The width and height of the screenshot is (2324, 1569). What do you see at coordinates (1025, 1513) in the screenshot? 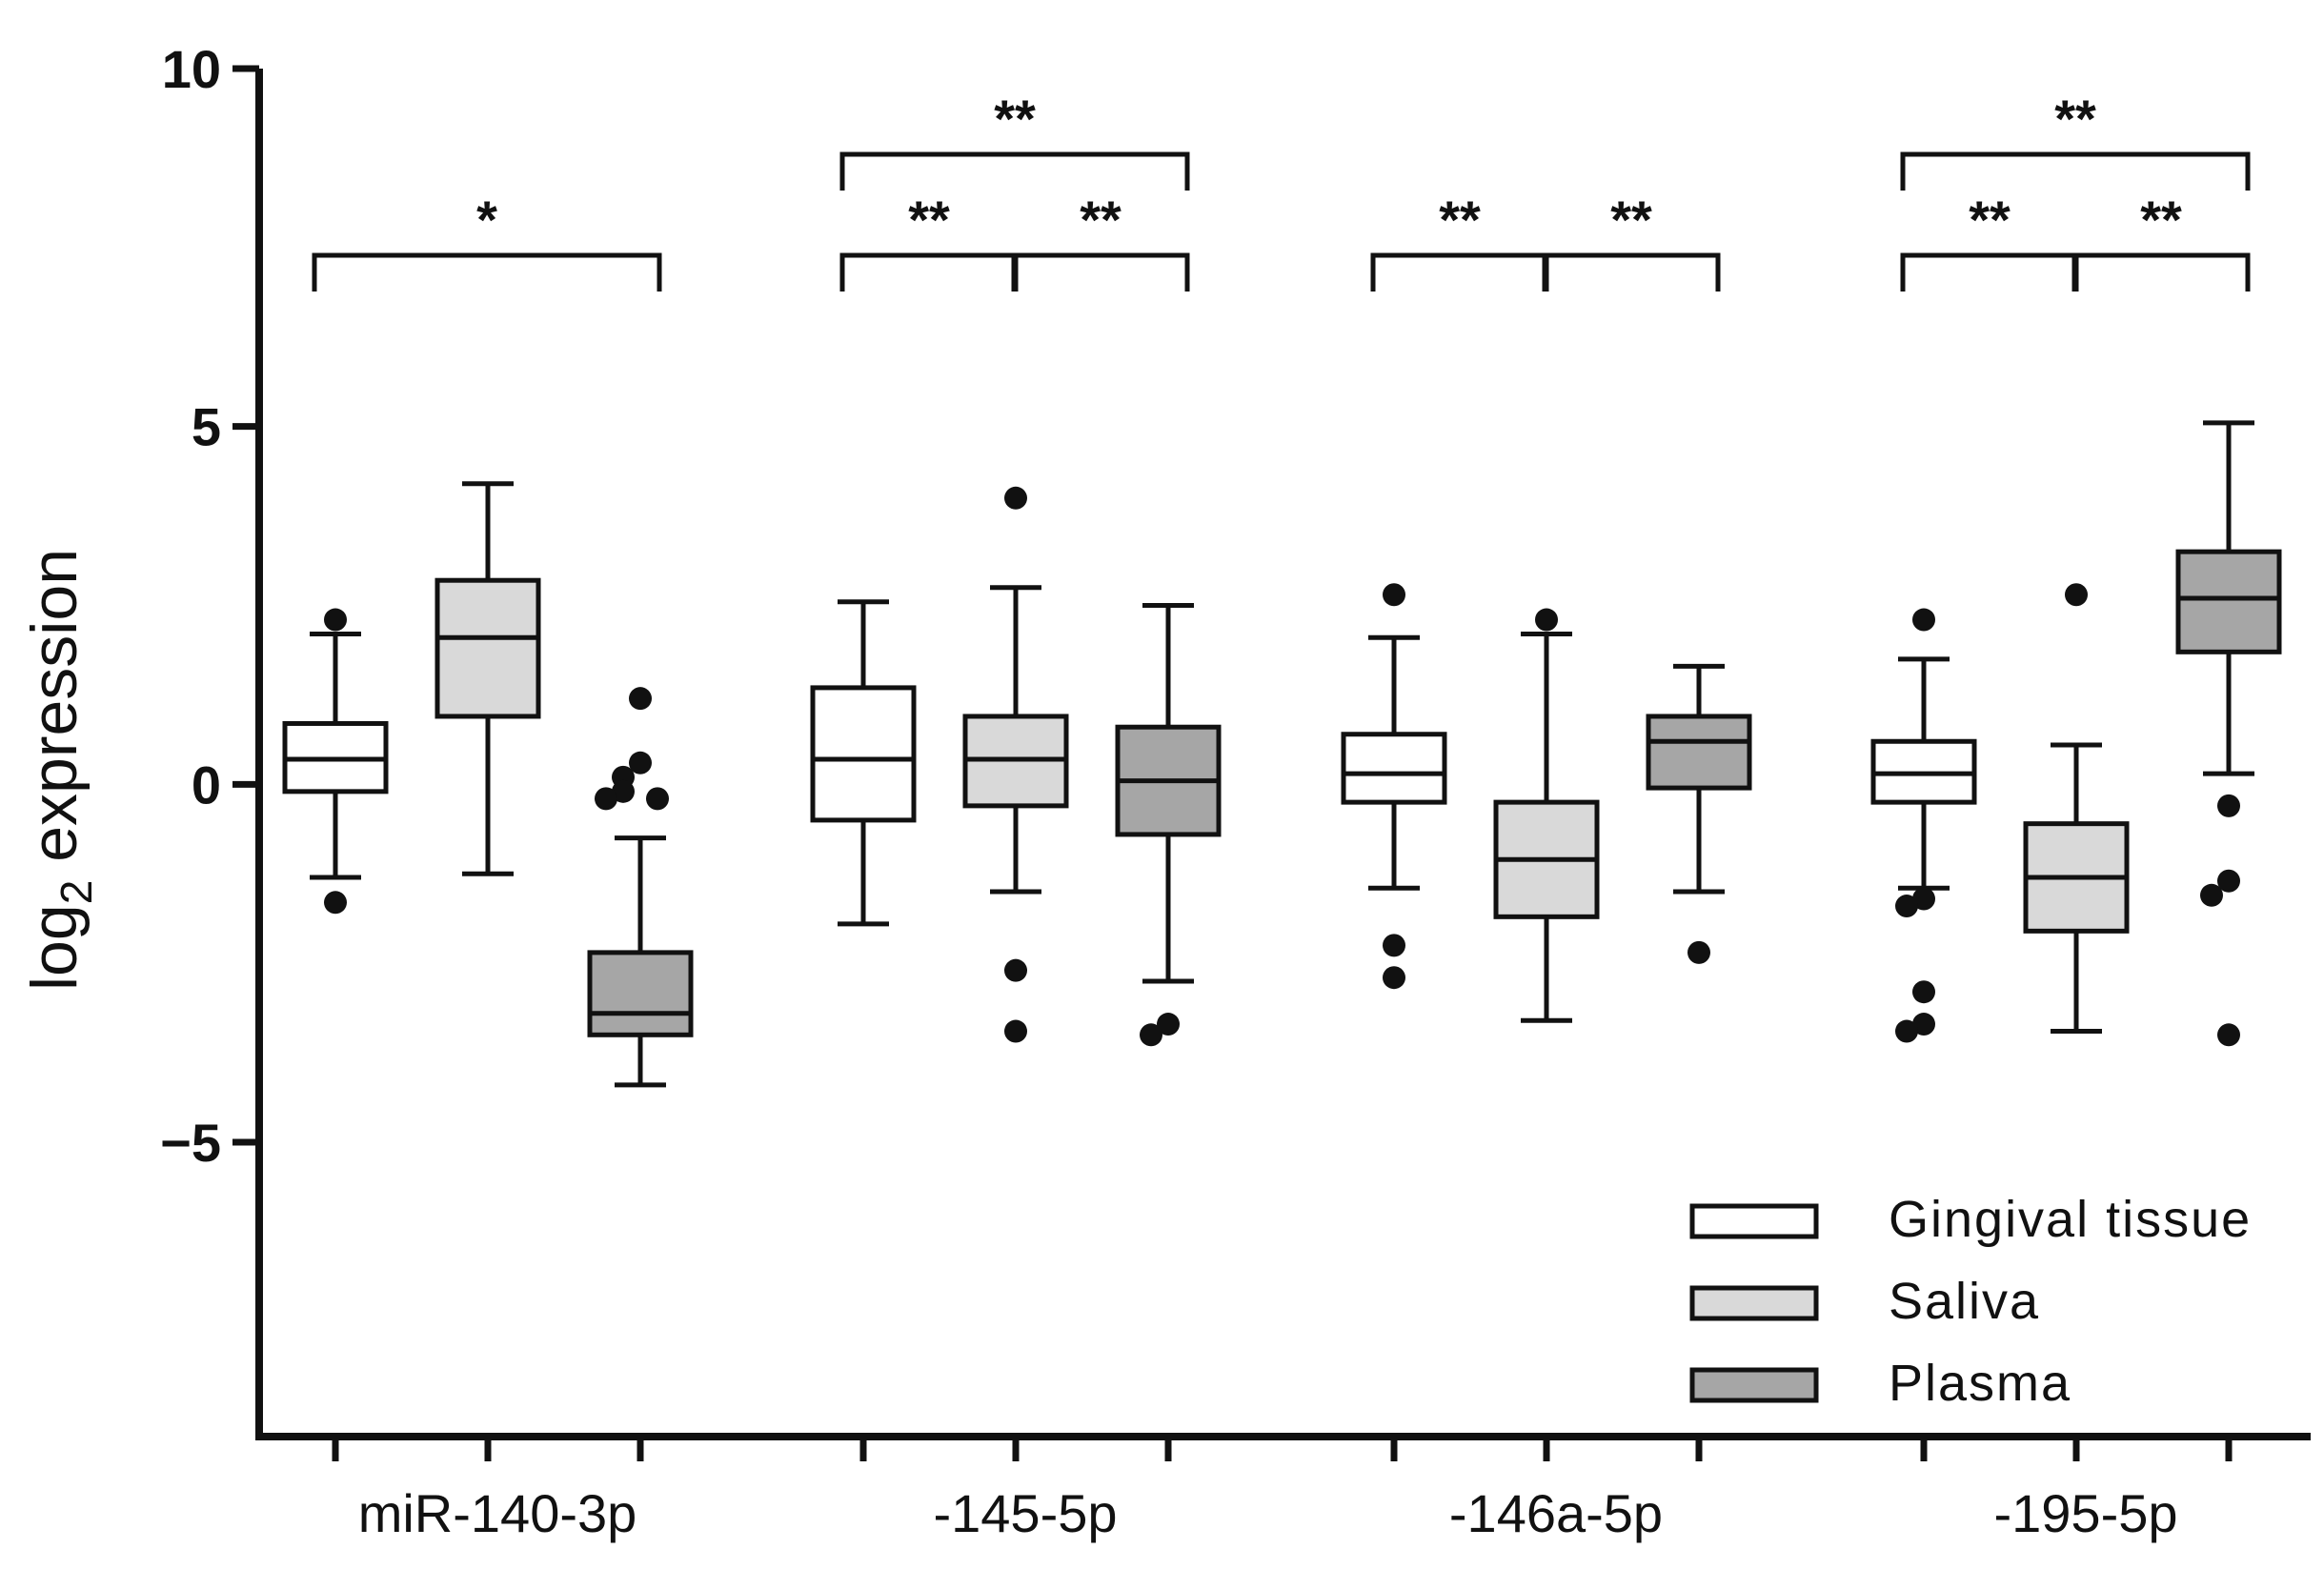
I see `category-label: -145-5p` at bounding box center [1025, 1513].